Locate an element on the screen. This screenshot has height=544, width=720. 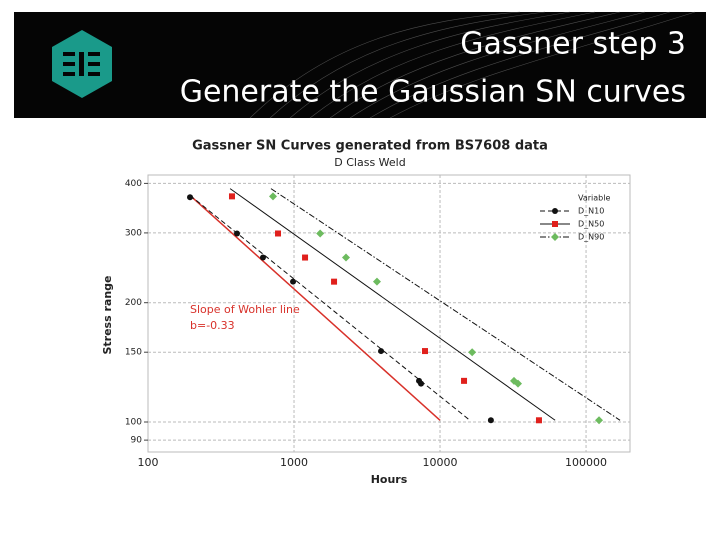
y-tick-label: 150 is located at coordinates (133, 353).